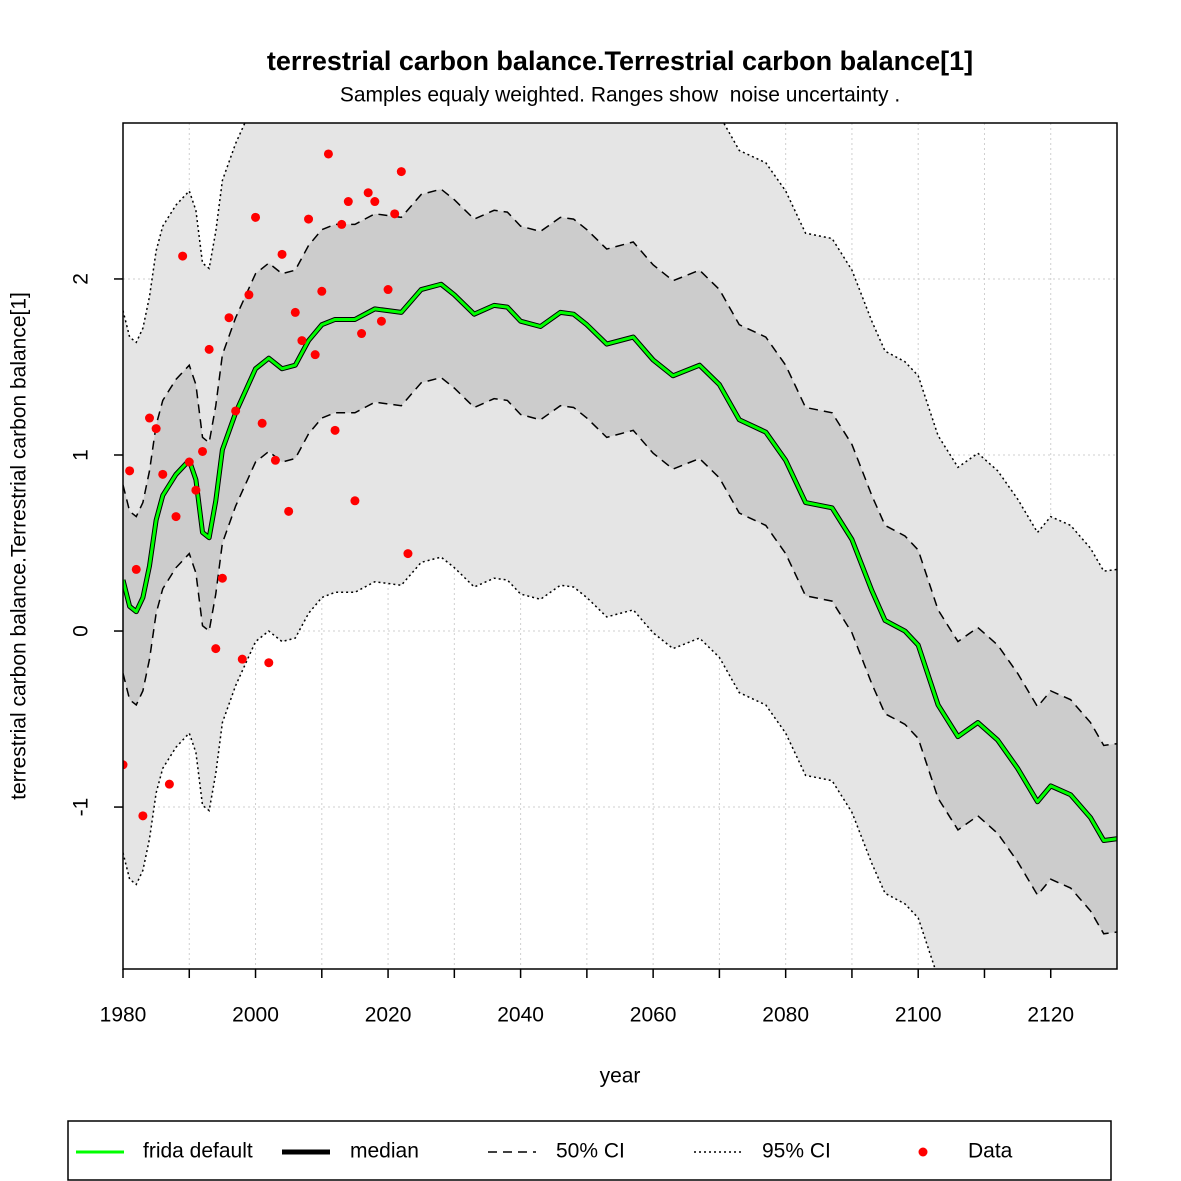  I want to click on x-tick-label: 2100, so click(918, 1015).